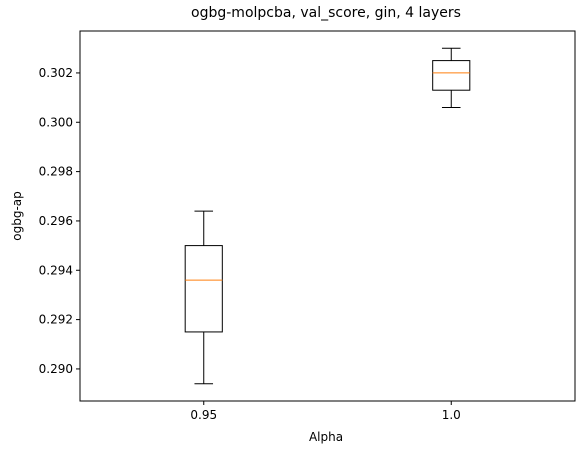 The width and height of the screenshot is (584, 455). Describe the element at coordinates (451, 415) in the screenshot. I see `x-tick-label: 1.0` at that location.